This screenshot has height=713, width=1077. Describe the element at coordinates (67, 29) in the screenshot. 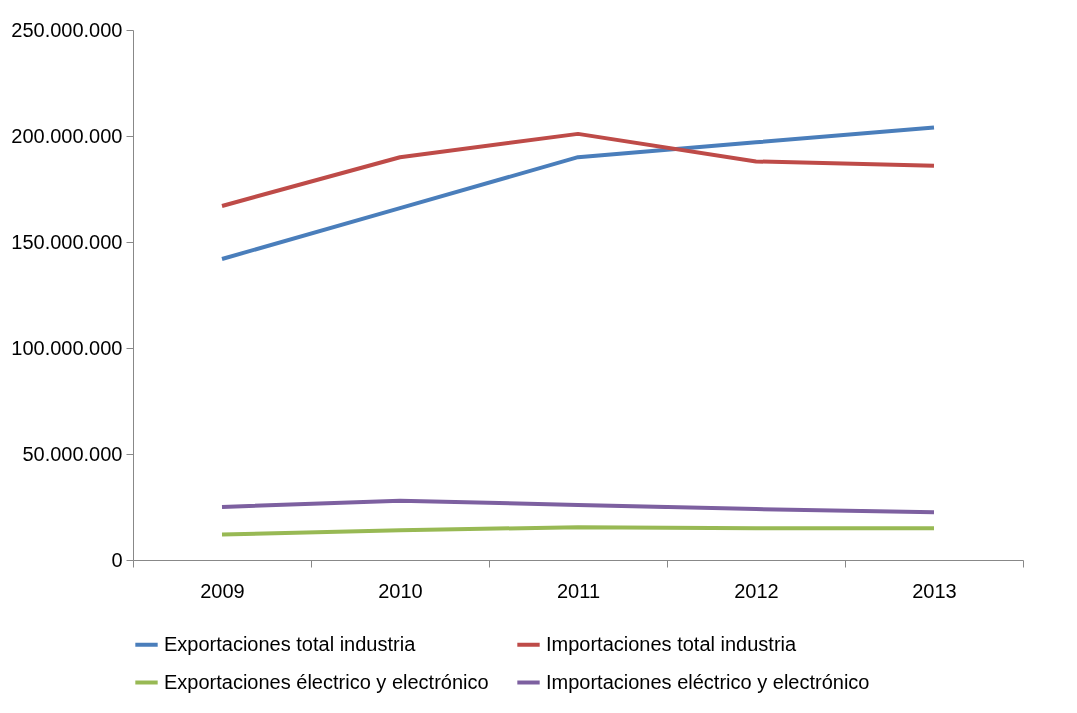

I see `y-tick-label: 250.000.000` at that location.